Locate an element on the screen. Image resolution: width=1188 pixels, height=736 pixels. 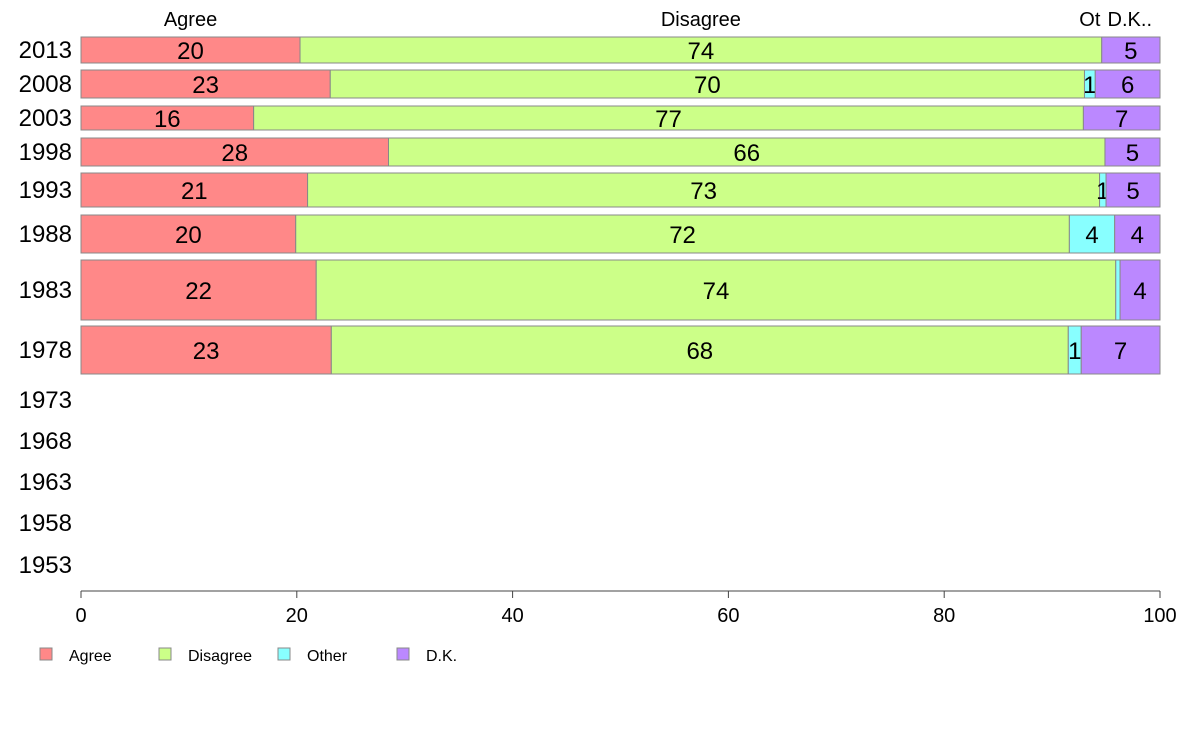
y-tick-label-1968: 1968 is located at coordinates (45, 441).